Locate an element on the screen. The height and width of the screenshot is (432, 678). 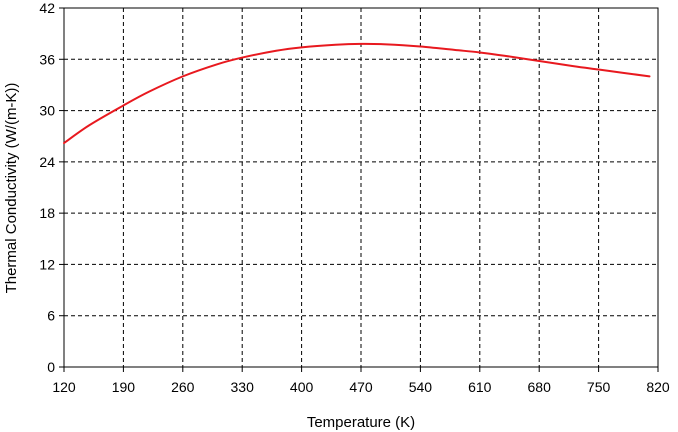
x-tick-label: 330 is located at coordinates (243, 387).